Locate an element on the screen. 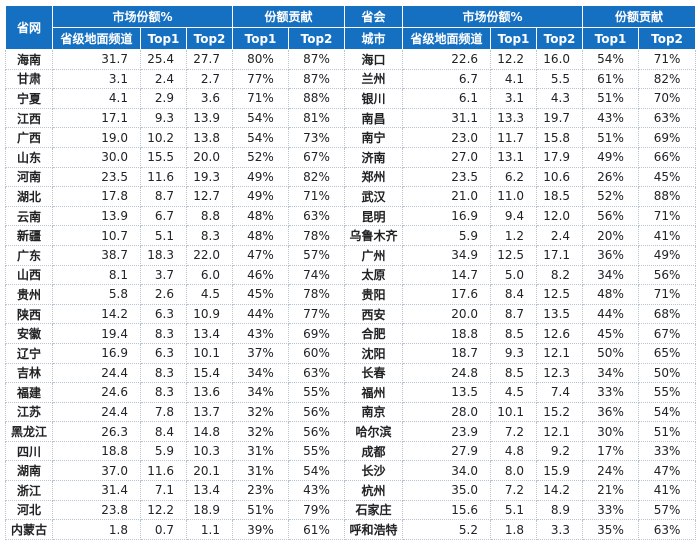 Image resolution: width=700 pixels, height=550 pixels. table-cell: 14.2 is located at coordinates (560, 490).